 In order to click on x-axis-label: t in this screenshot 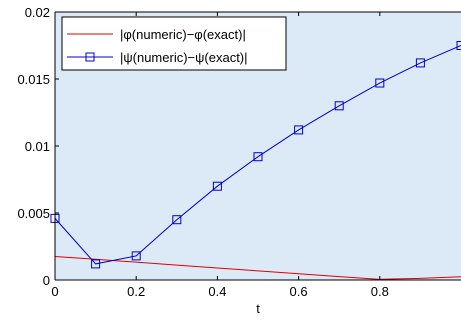, I will do `click(258, 308)`.